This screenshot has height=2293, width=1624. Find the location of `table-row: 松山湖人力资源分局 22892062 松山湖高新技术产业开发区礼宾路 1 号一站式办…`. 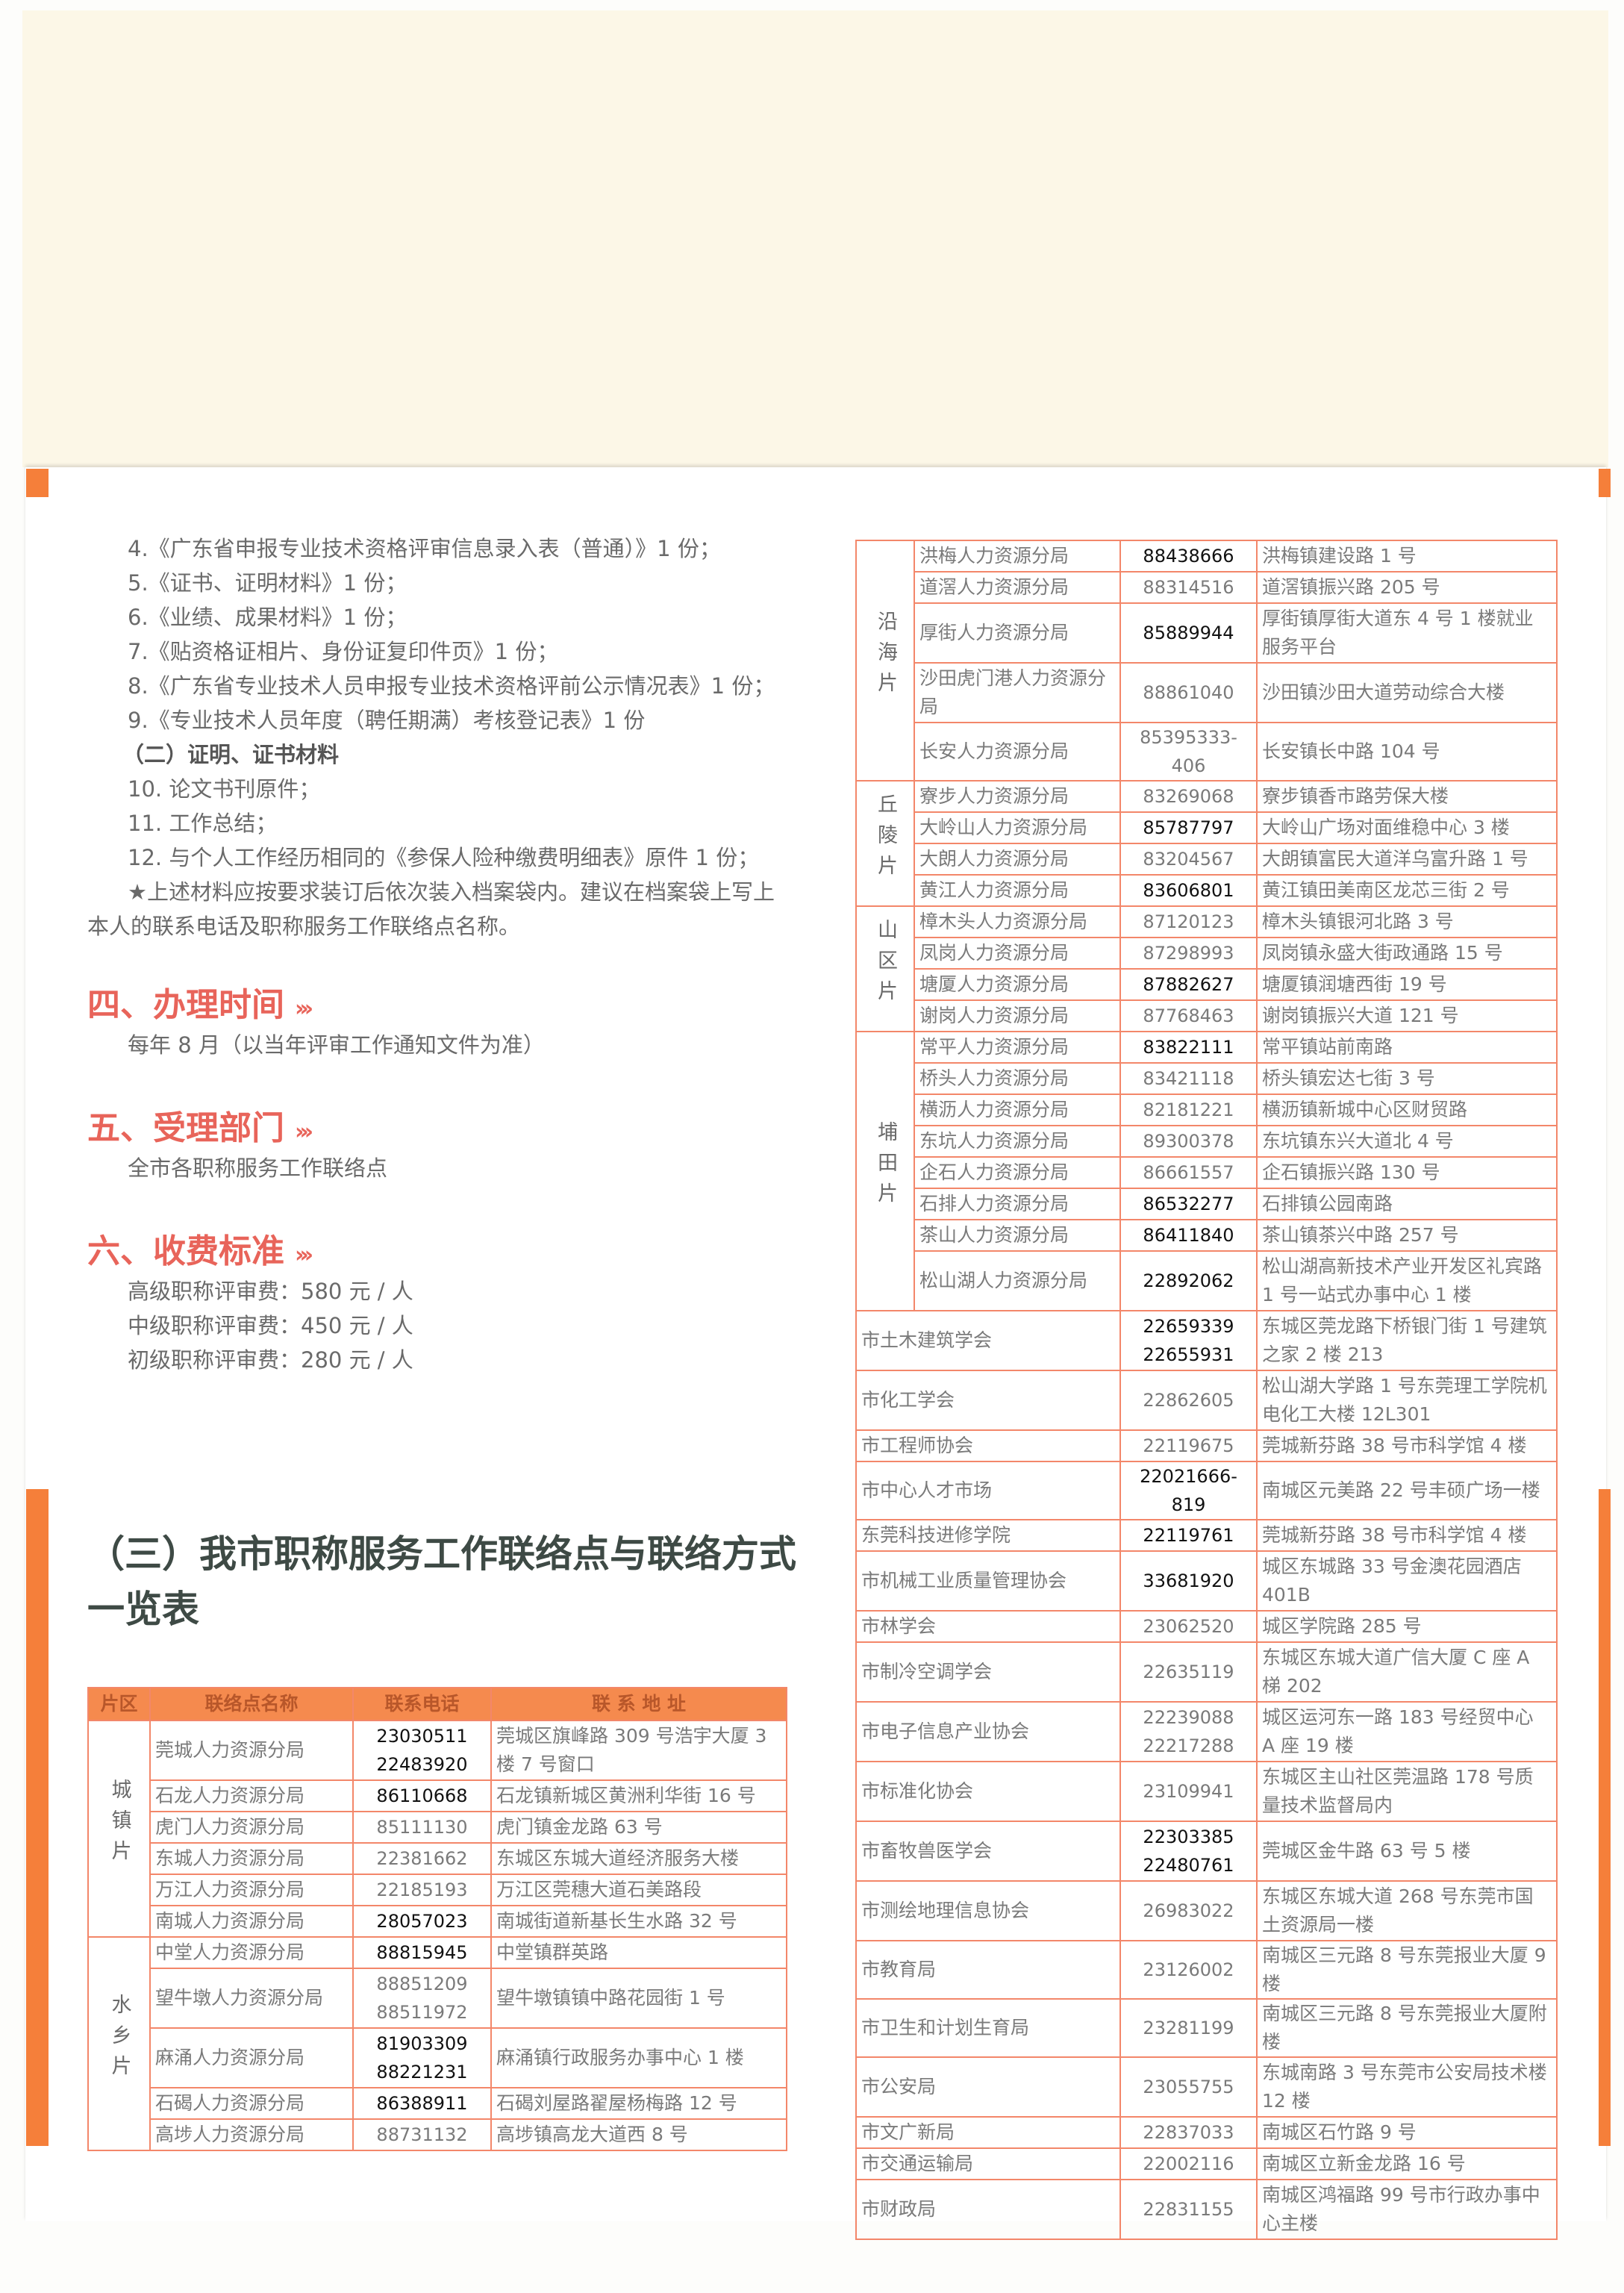

table-row: 松山湖人力资源分局 22892062 松山湖高新技术产业开发区礼宾路 1 号一站式办… is located at coordinates (1207, 1280).